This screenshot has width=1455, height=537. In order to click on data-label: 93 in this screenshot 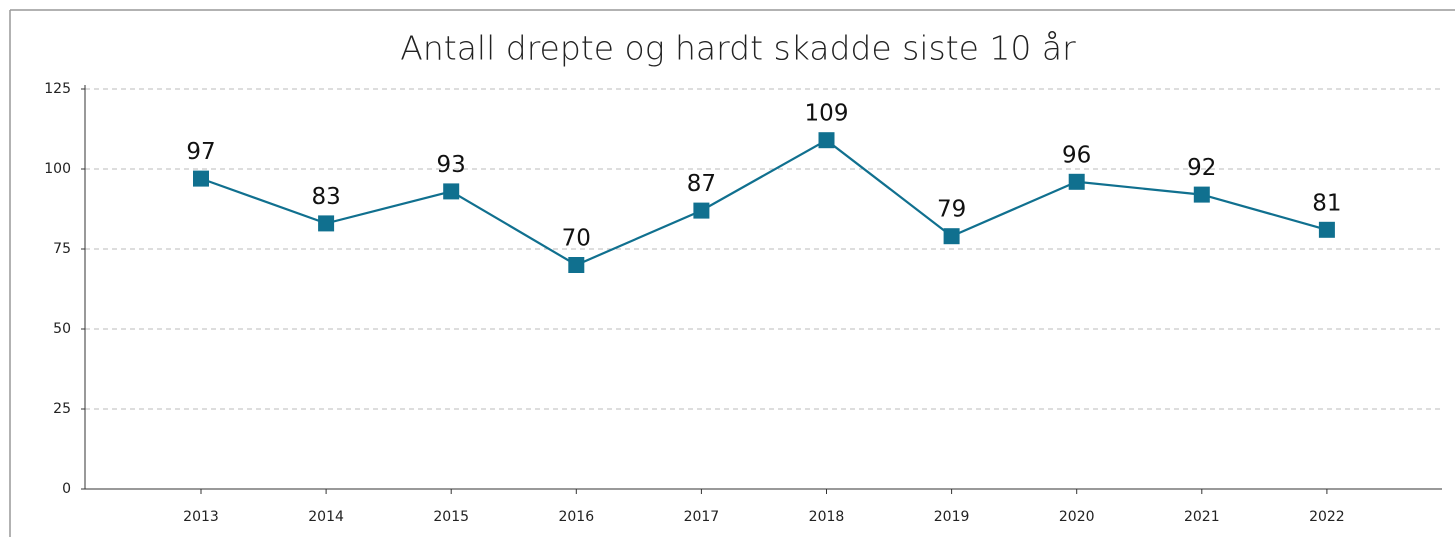, I will do `click(451, 165)`.